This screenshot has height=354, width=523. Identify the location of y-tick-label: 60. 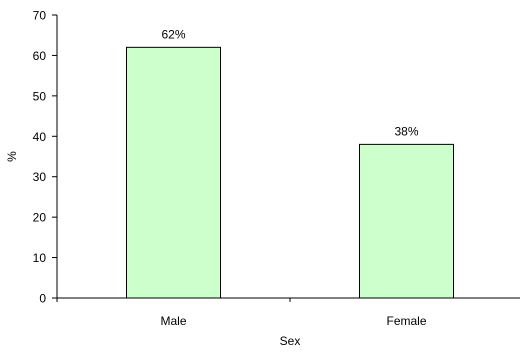
(40, 56).